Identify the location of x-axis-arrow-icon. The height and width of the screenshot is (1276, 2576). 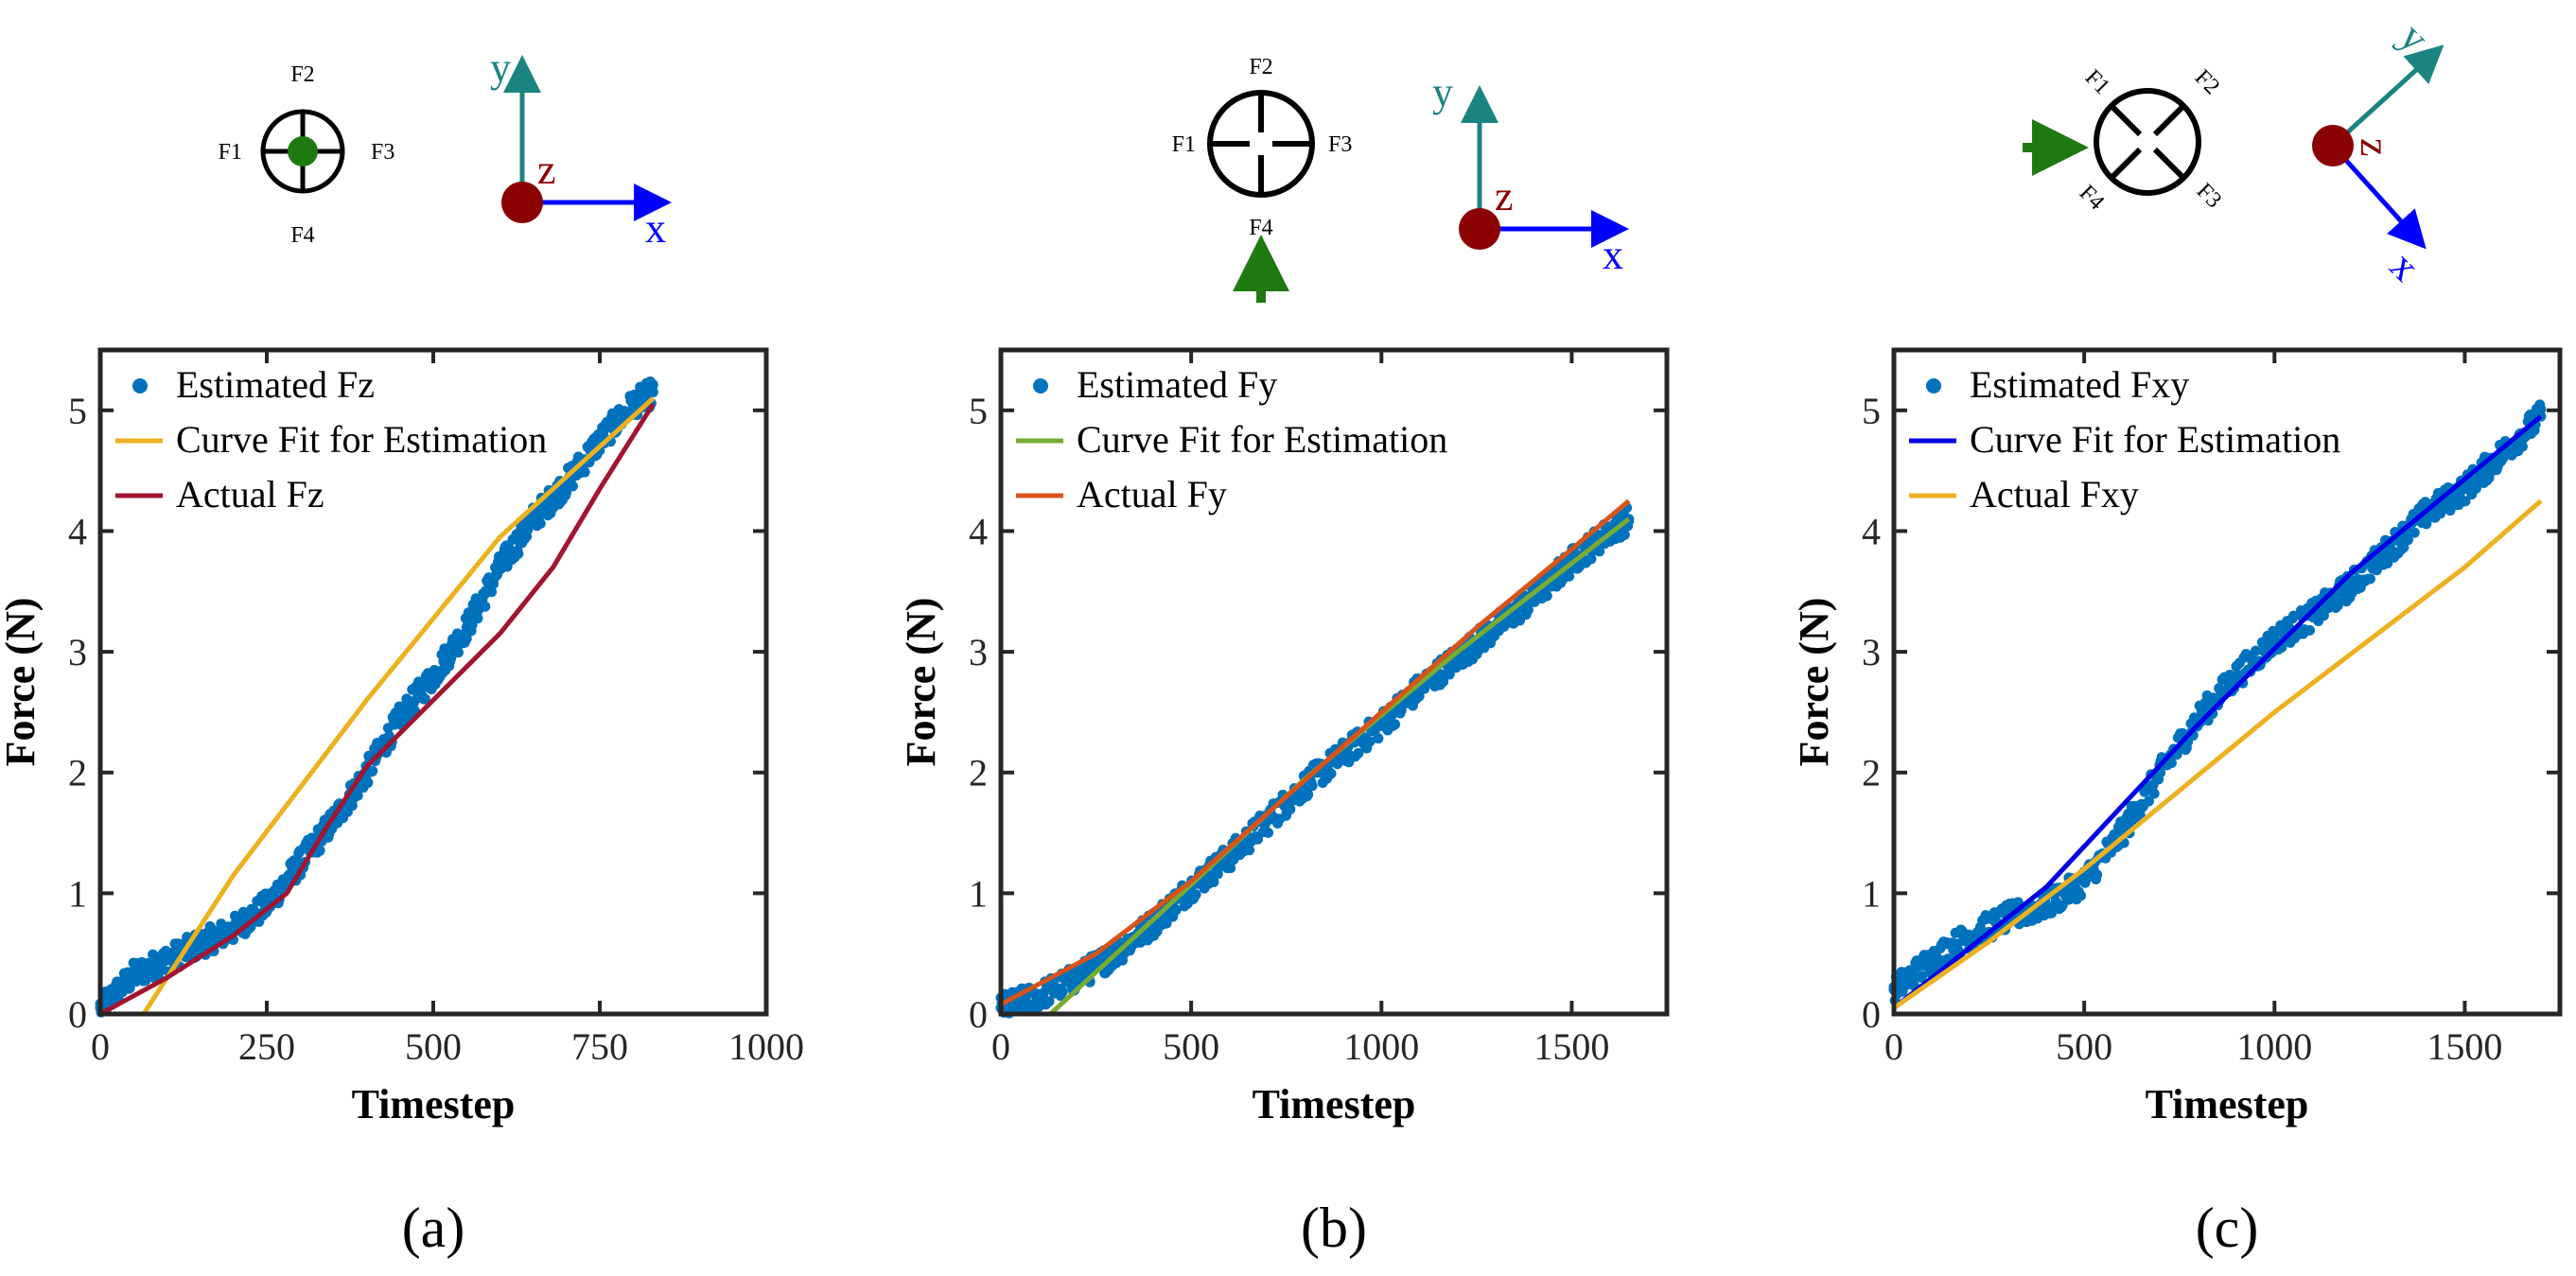
(2379, 197).